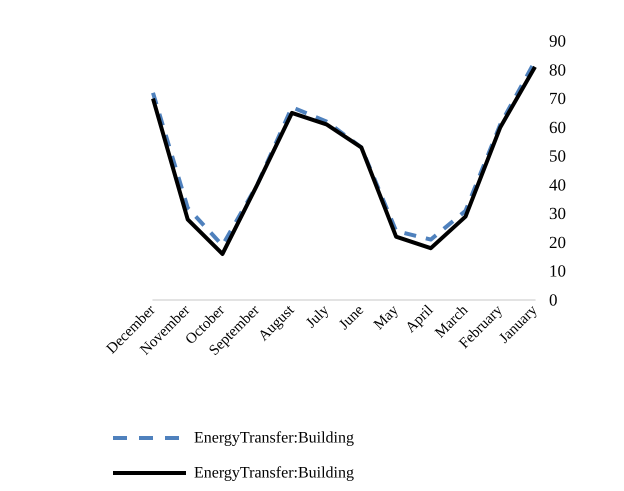 The image size is (624, 491). What do you see at coordinates (352, 318) in the screenshot?
I see `x-tick-label: June` at bounding box center [352, 318].